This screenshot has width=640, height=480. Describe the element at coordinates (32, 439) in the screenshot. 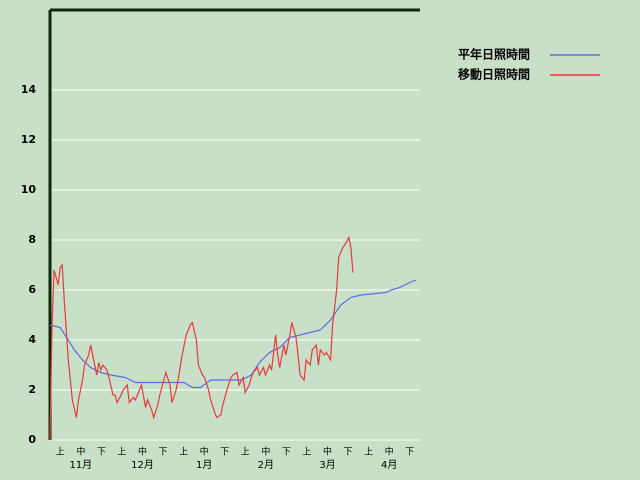

I see `y-tick-label: 0` at that location.